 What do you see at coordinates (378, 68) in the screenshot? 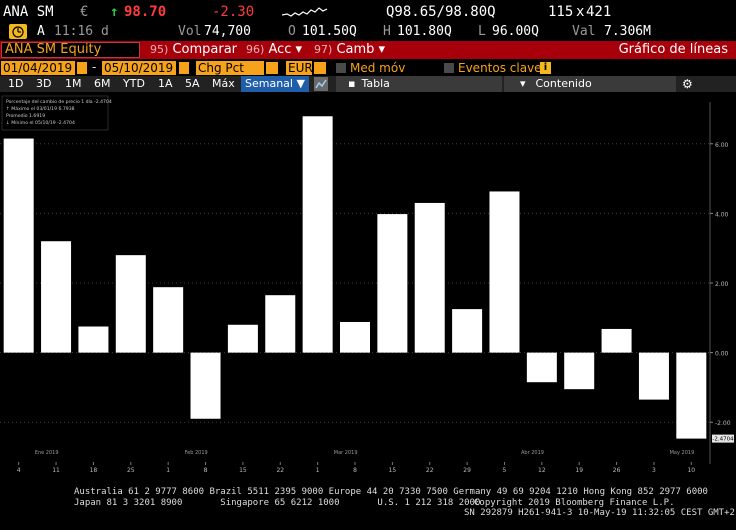
I see `moving-avg-label: Med móv` at bounding box center [378, 68].